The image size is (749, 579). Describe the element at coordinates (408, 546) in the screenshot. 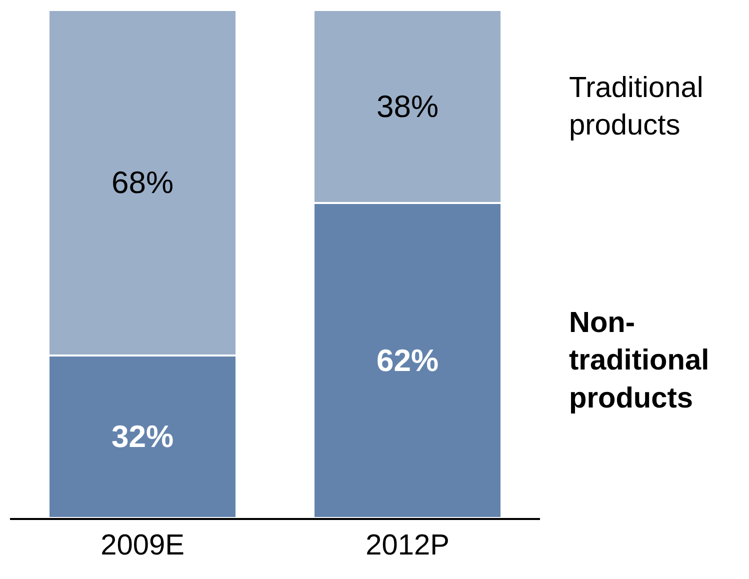

I see `x-tick-label: 2012P` at that location.